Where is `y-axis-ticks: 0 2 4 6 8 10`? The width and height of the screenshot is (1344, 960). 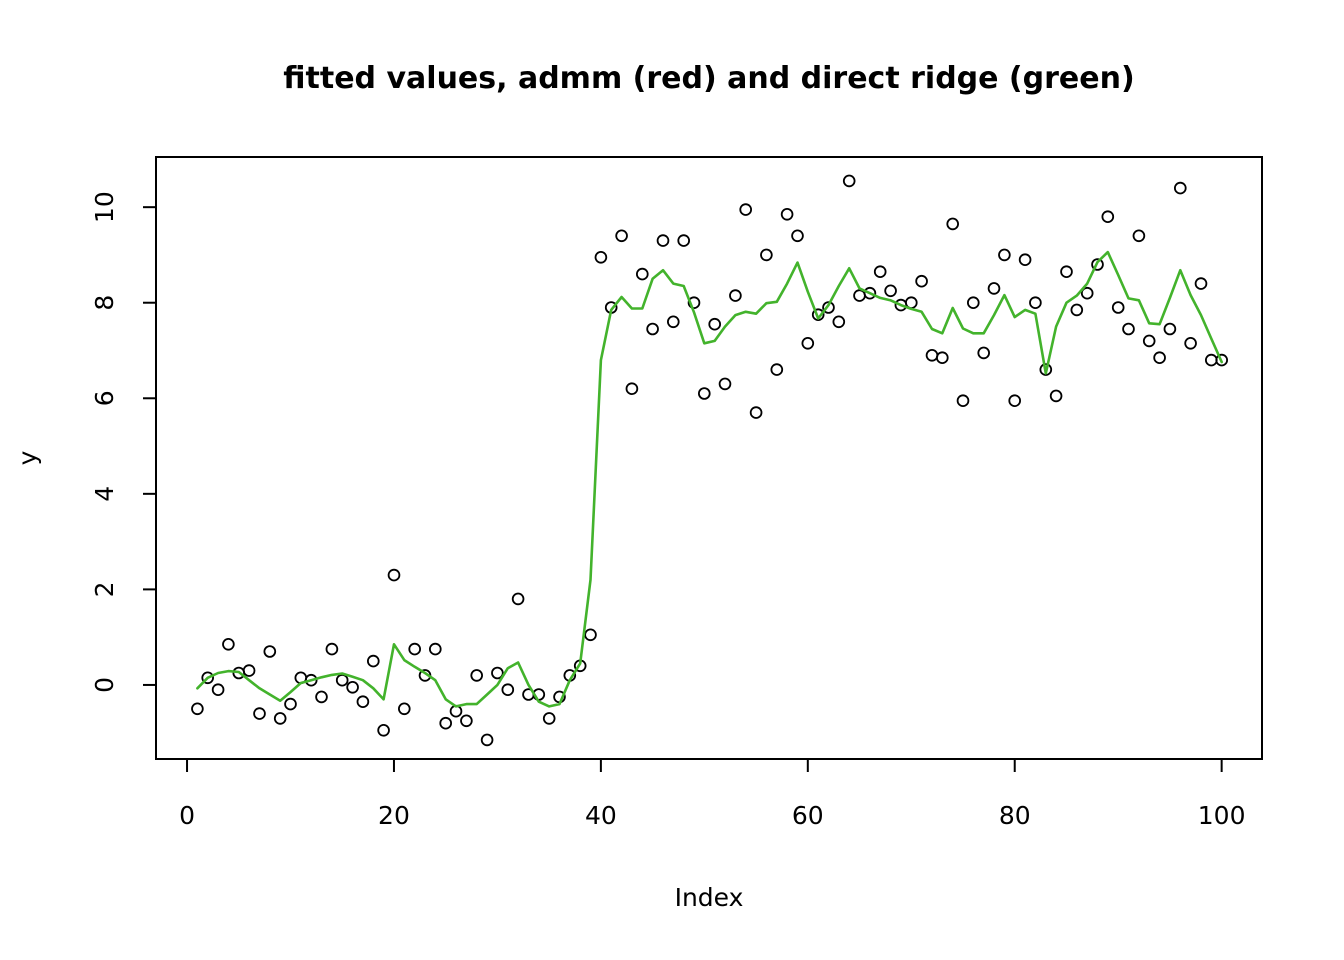 y-axis-ticks: 0 2 4 6 8 10 is located at coordinates (122, 442).